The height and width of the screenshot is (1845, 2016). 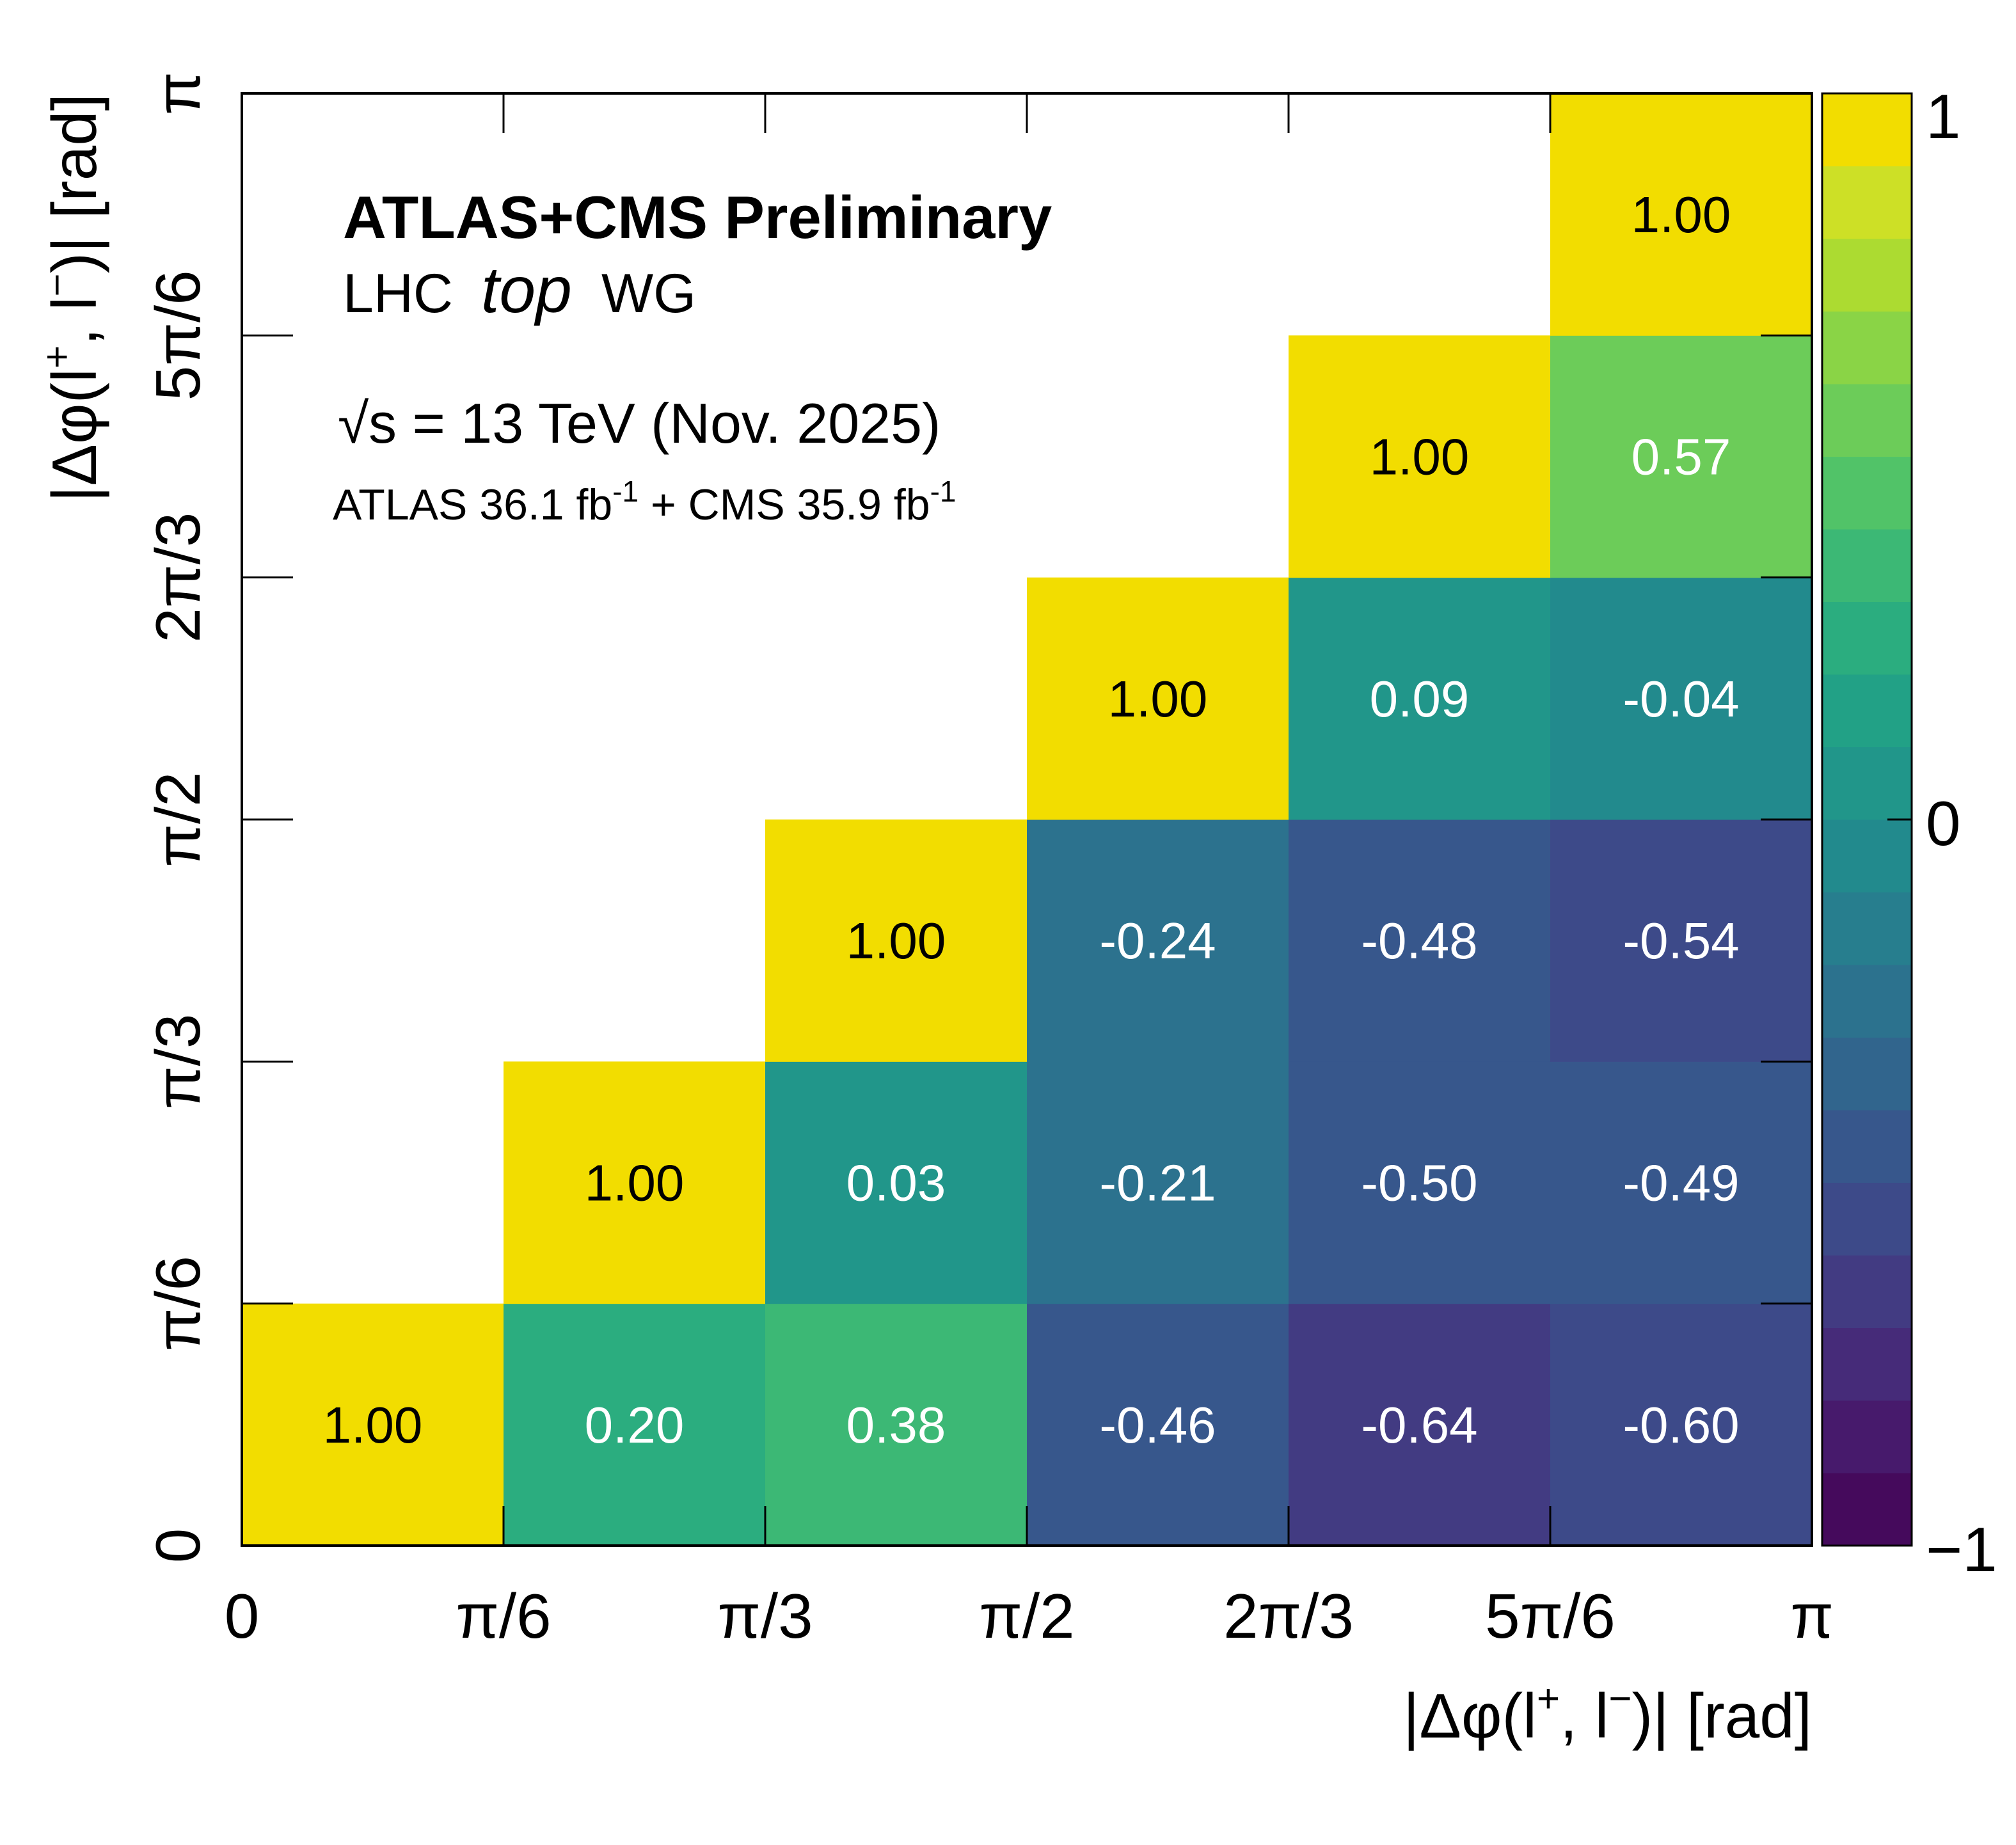 I want to click on colorbar-tick-labels: 1 0 −1, so click(x=1961, y=833).